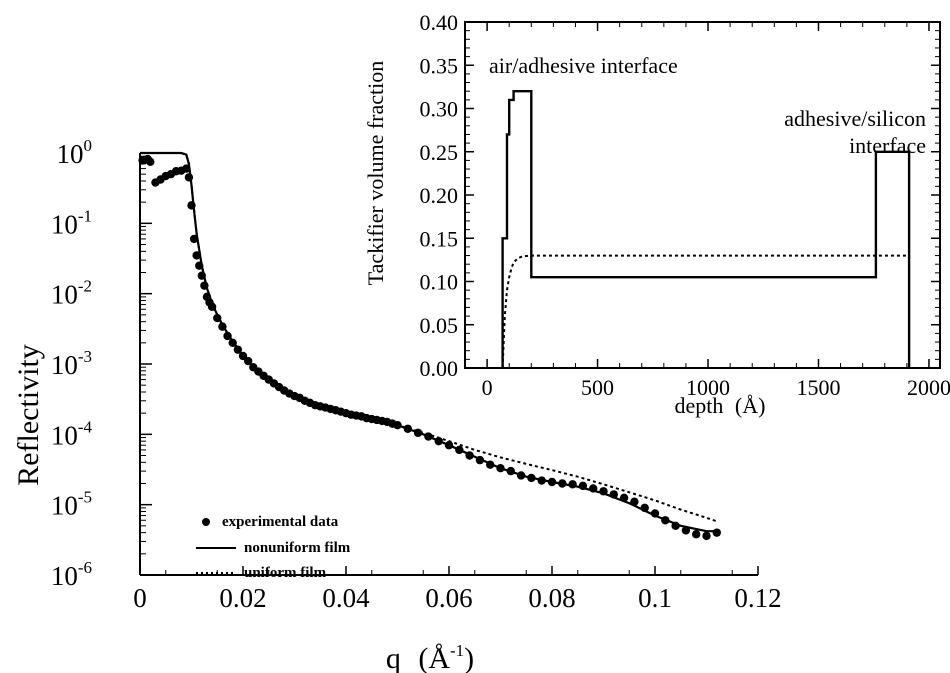  What do you see at coordinates (655, 598) in the screenshot?
I see `main-x-tick-label: 0.1` at bounding box center [655, 598].